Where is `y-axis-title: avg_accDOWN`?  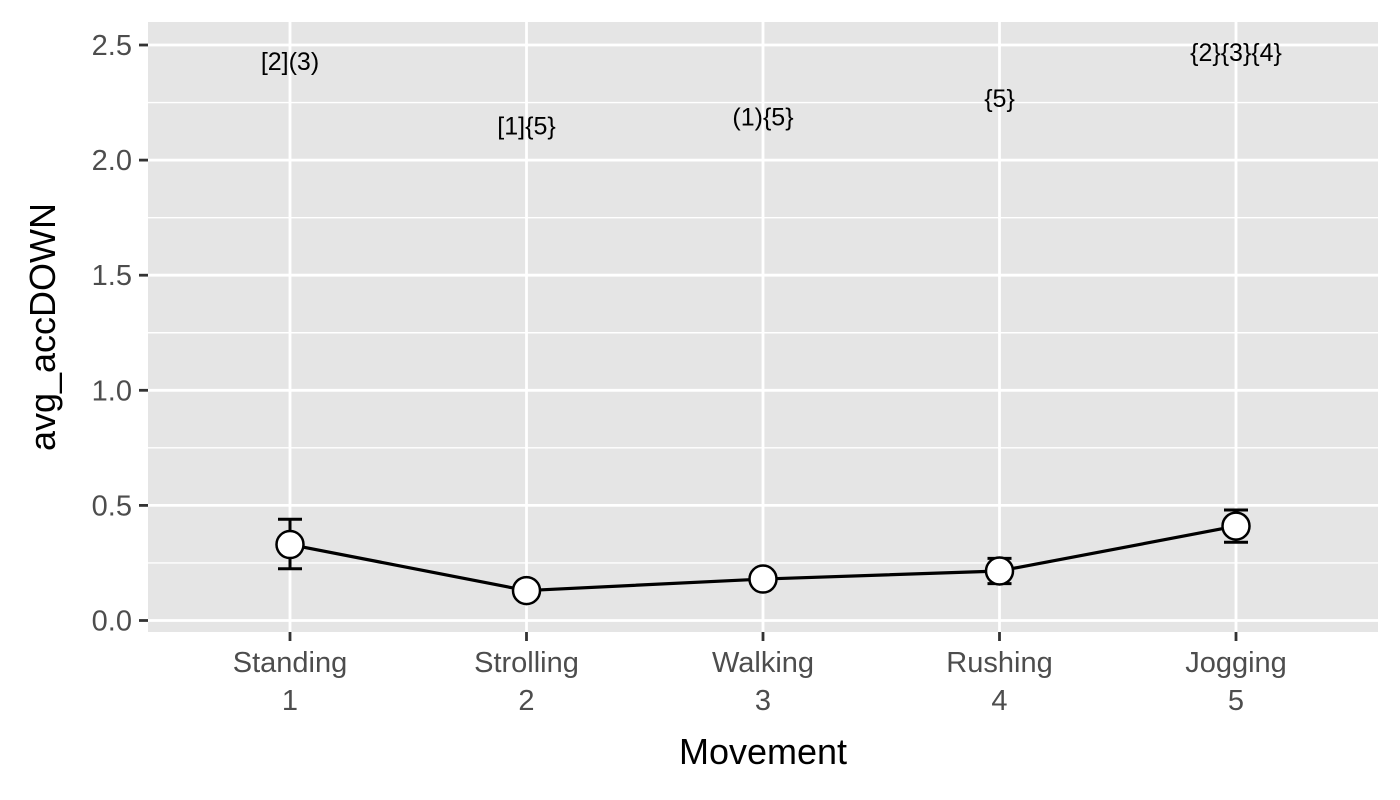 y-axis-title: avg_accDOWN is located at coordinates (42, 327).